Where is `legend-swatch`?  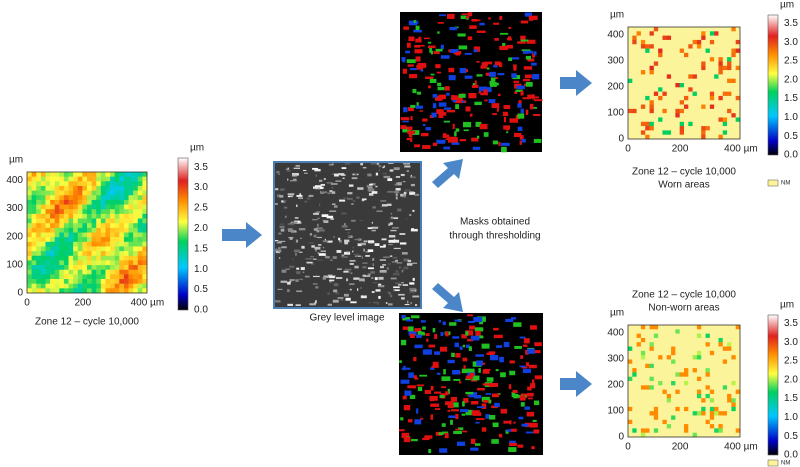
legend-swatch is located at coordinates (773, 183).